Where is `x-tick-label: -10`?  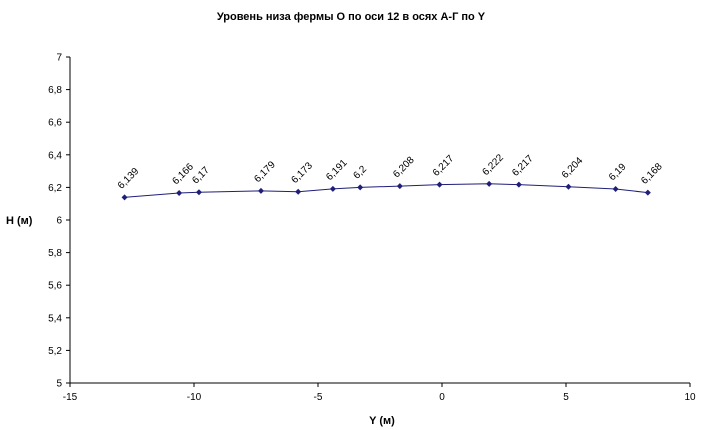
x-tick-label: -10 is located at coordinates (194, 397).